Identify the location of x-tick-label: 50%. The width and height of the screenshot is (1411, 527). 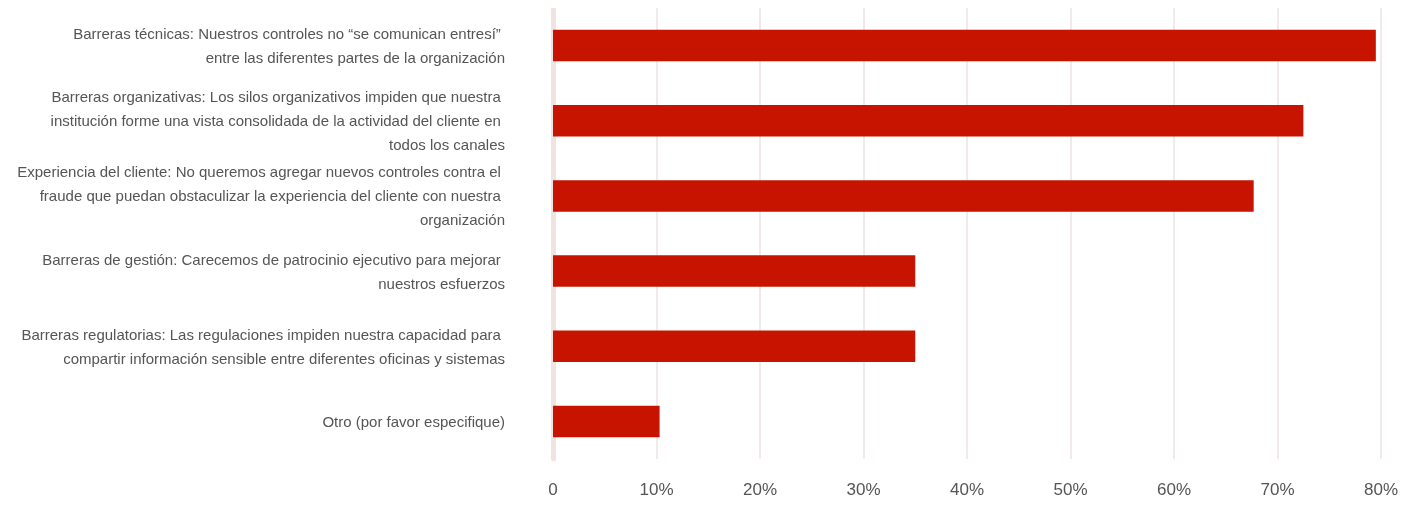
(1070, 489).